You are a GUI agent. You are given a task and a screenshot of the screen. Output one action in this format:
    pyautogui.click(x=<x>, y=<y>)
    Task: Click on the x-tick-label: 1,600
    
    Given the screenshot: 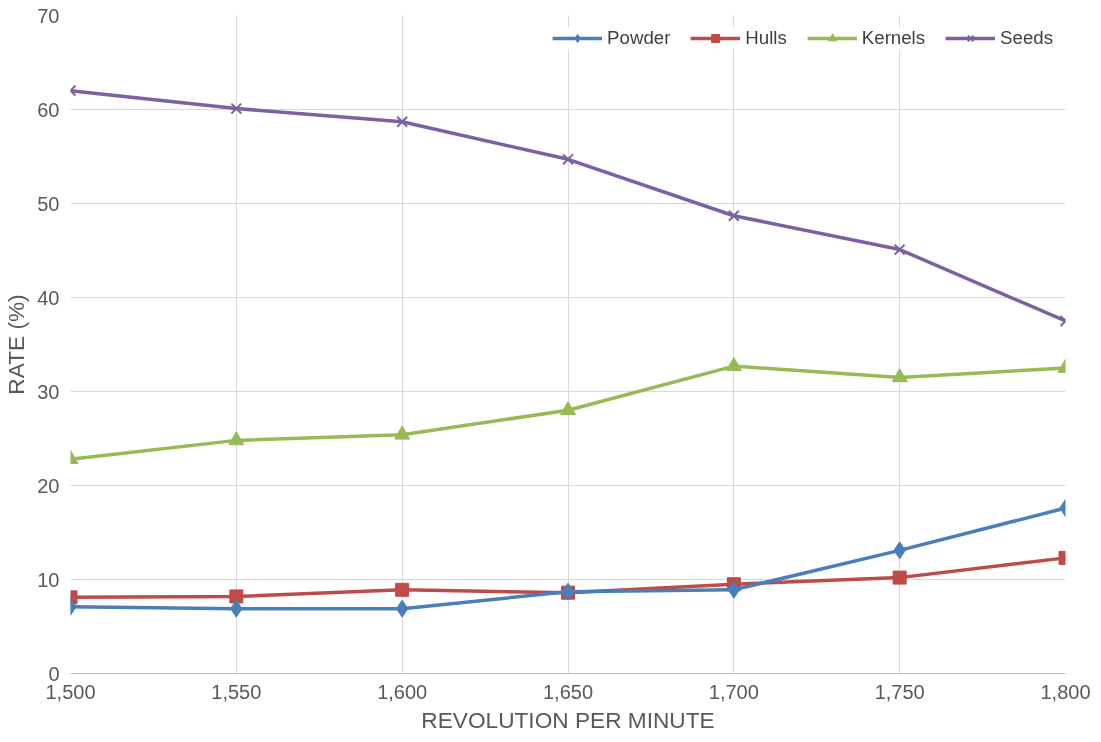 What is the action you would take?
    pyautogui.click(x=402, y=691)
    